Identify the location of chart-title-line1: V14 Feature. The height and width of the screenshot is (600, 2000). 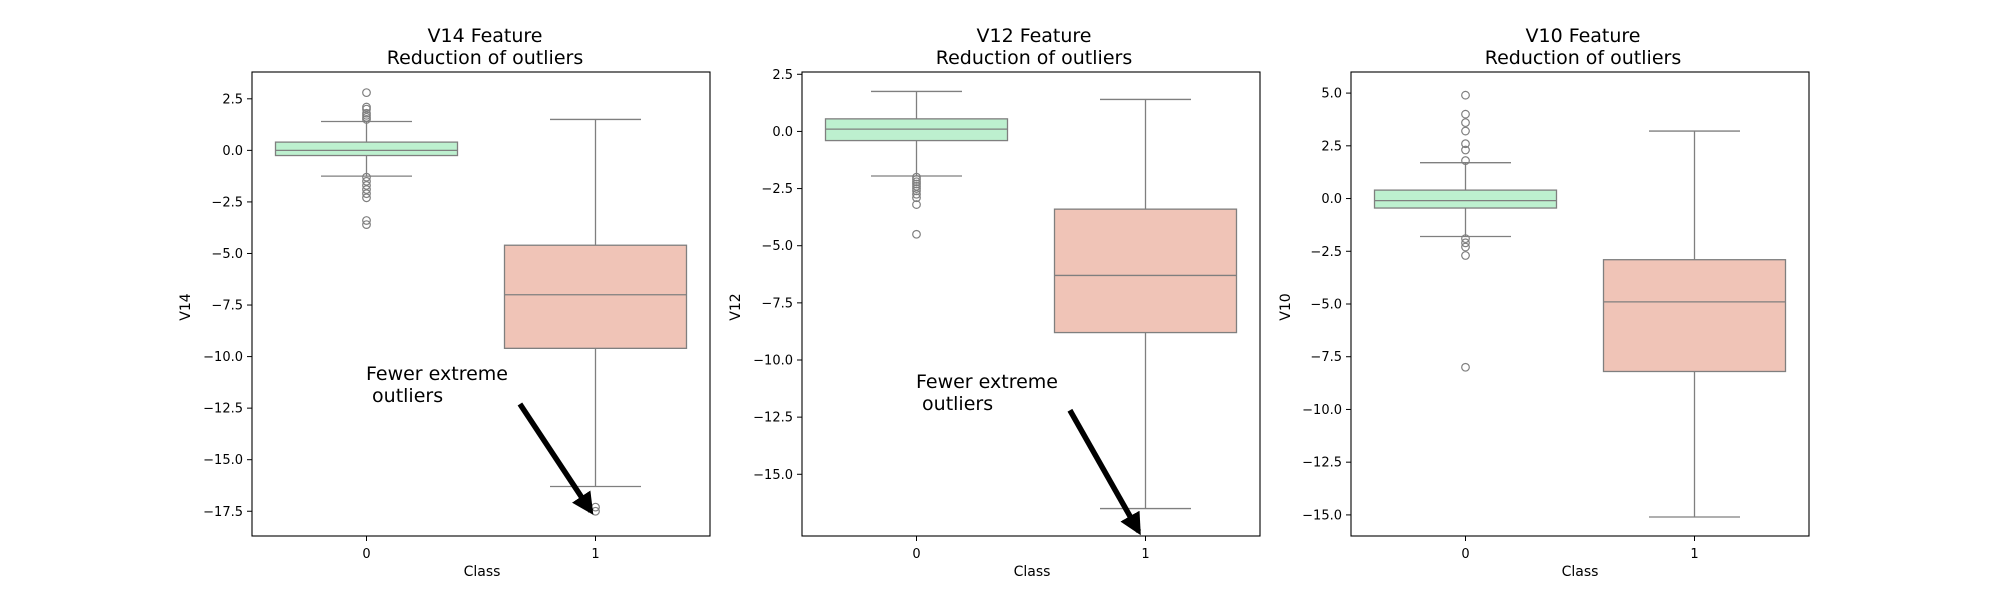
(484, 36).